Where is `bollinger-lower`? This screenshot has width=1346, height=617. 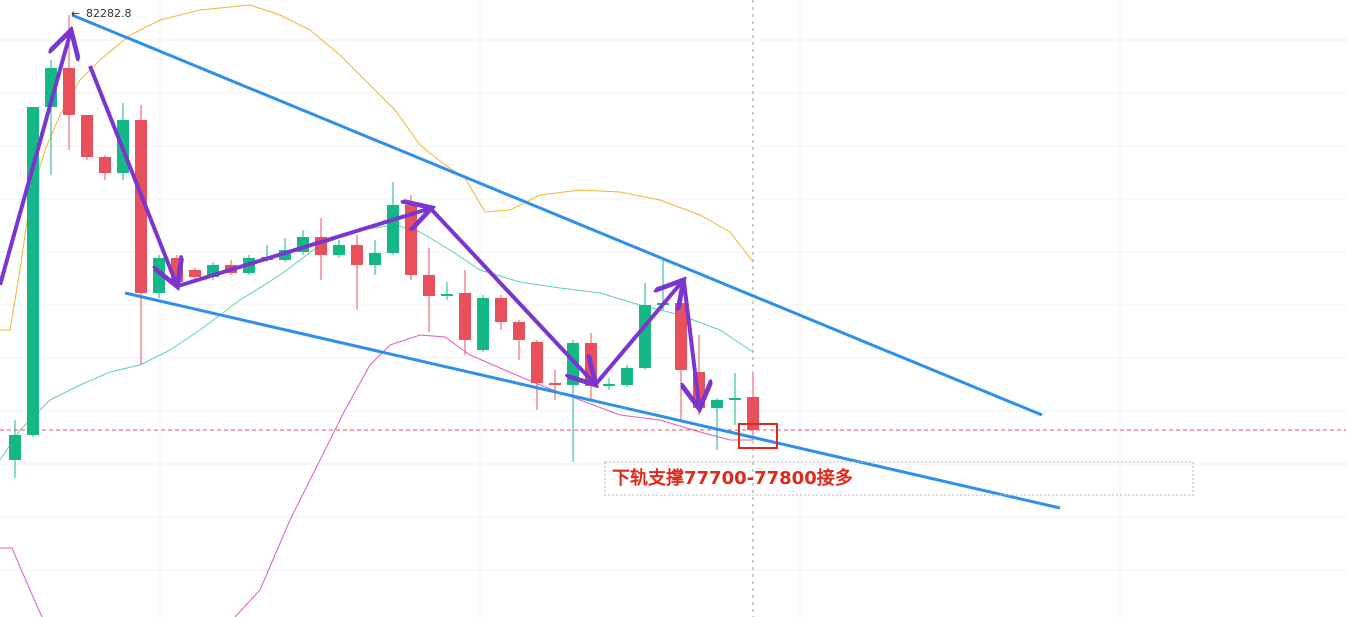 bollinger-lower is located at coordinates (21, 582).